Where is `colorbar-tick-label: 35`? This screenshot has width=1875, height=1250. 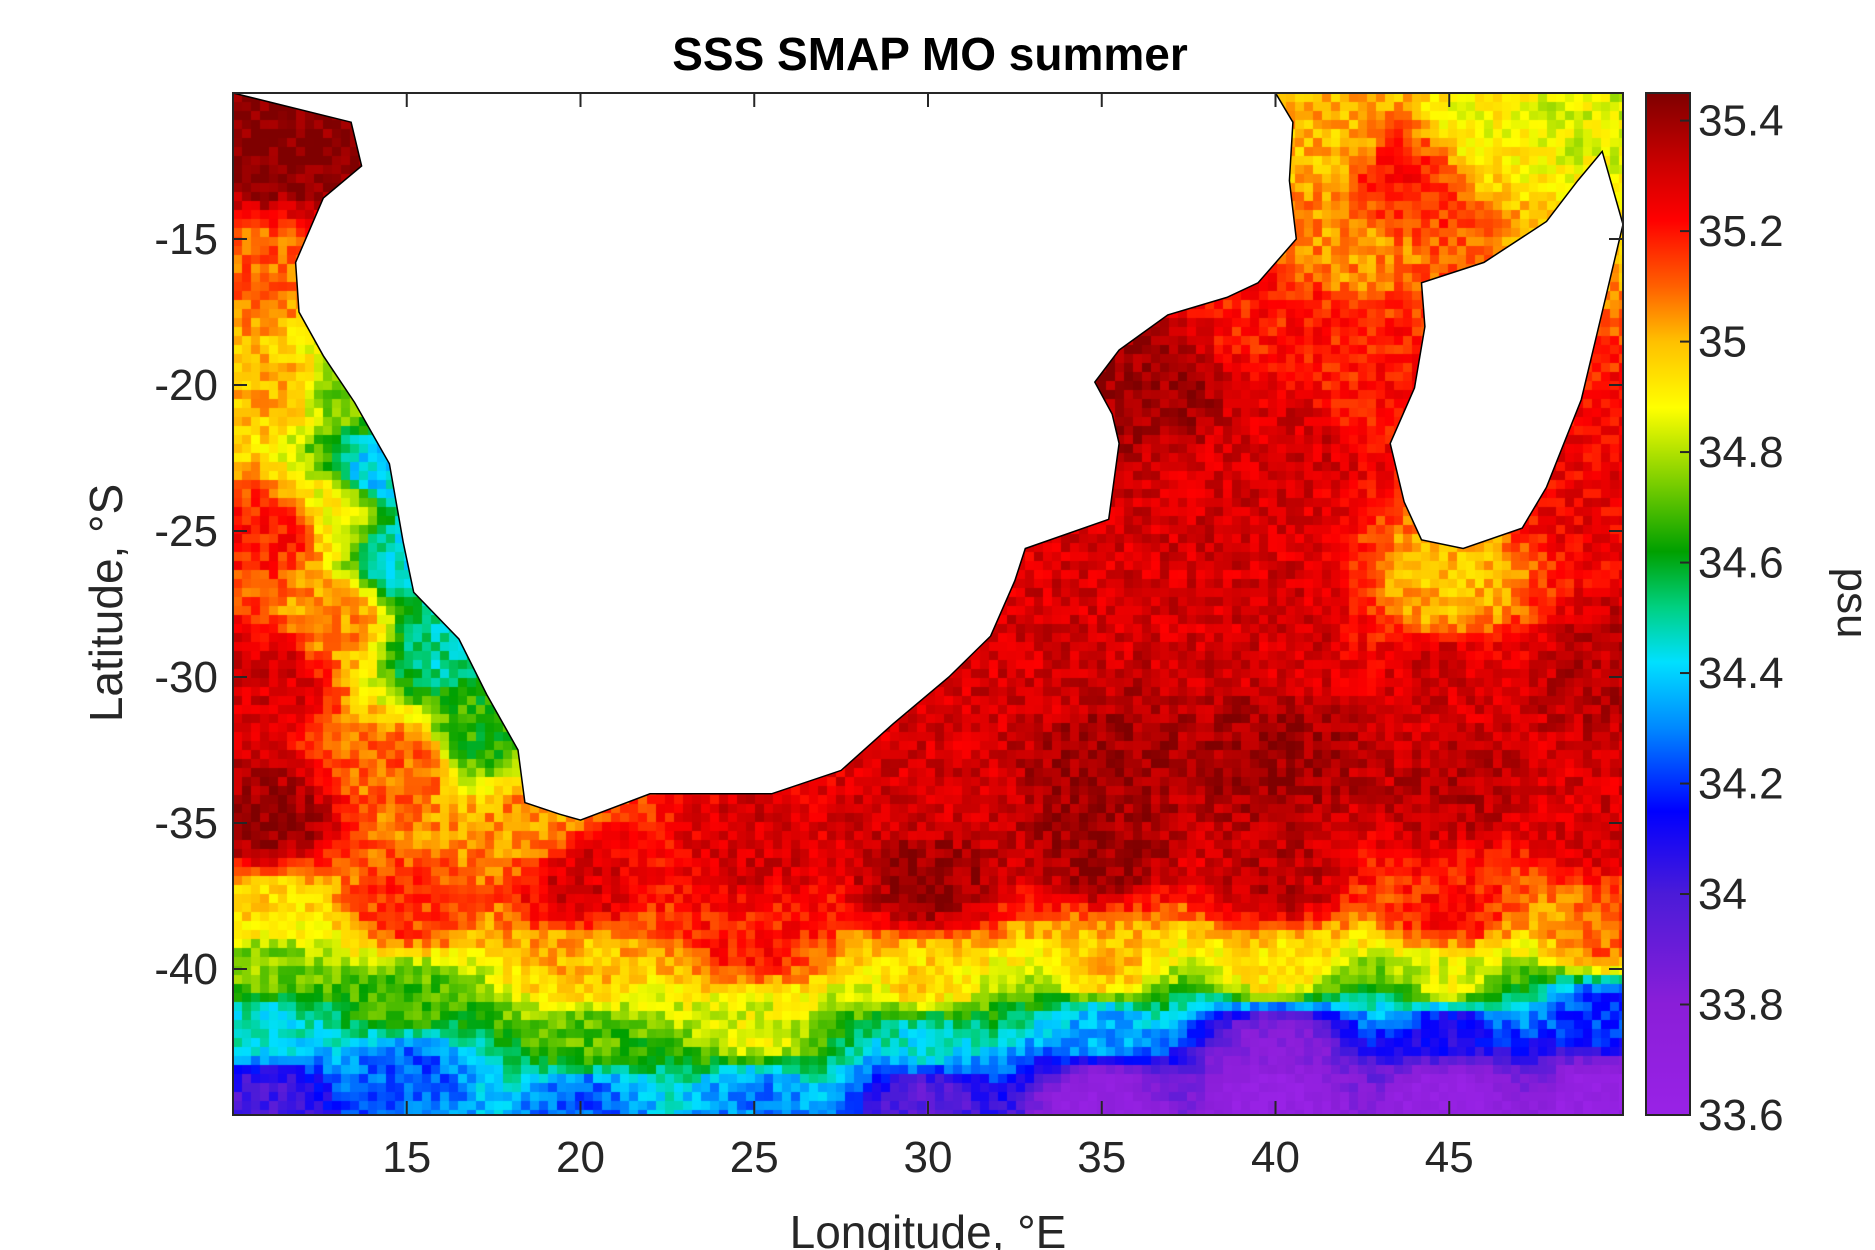 colorbar-tick-label: 35 is located at coordinates (1722, 342).